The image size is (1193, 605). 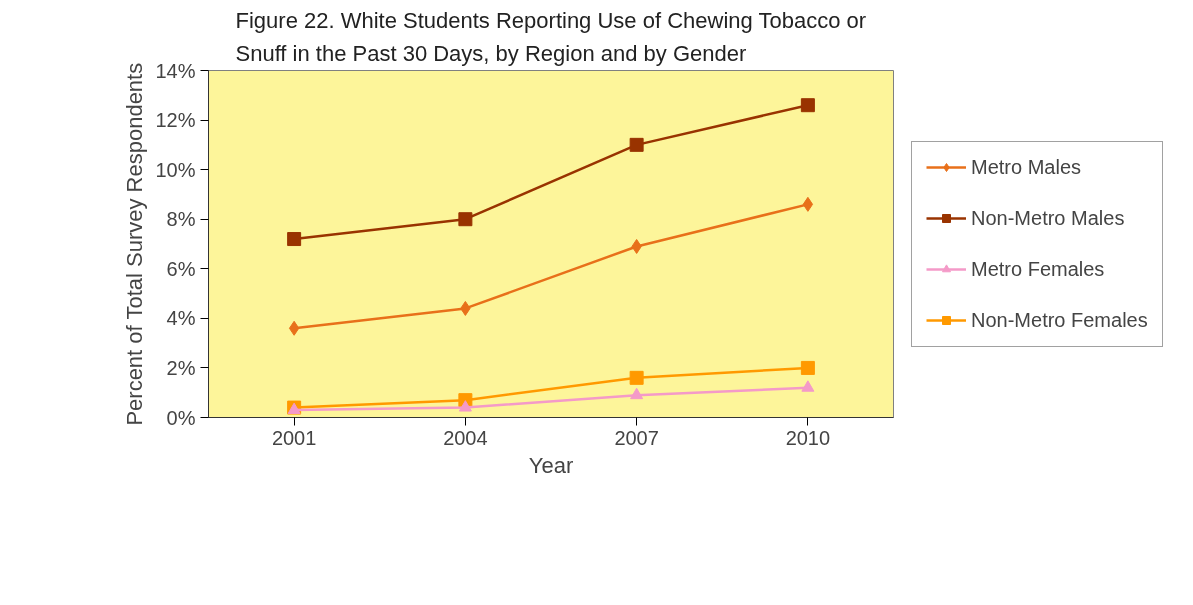 What do you see at coordinates (636, 437) in the screenshot?
I see `x-tick-label: 2007` at bounding box center [636, 437].